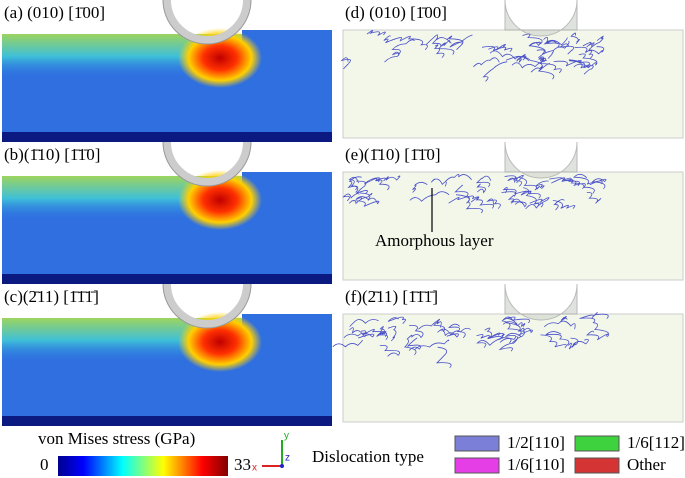 This screenshot has width=685, height=478. What do you see at coordinates (646, 464) in the screenshot?
I see `legend-label: Other` at bounding box center [646, 464].